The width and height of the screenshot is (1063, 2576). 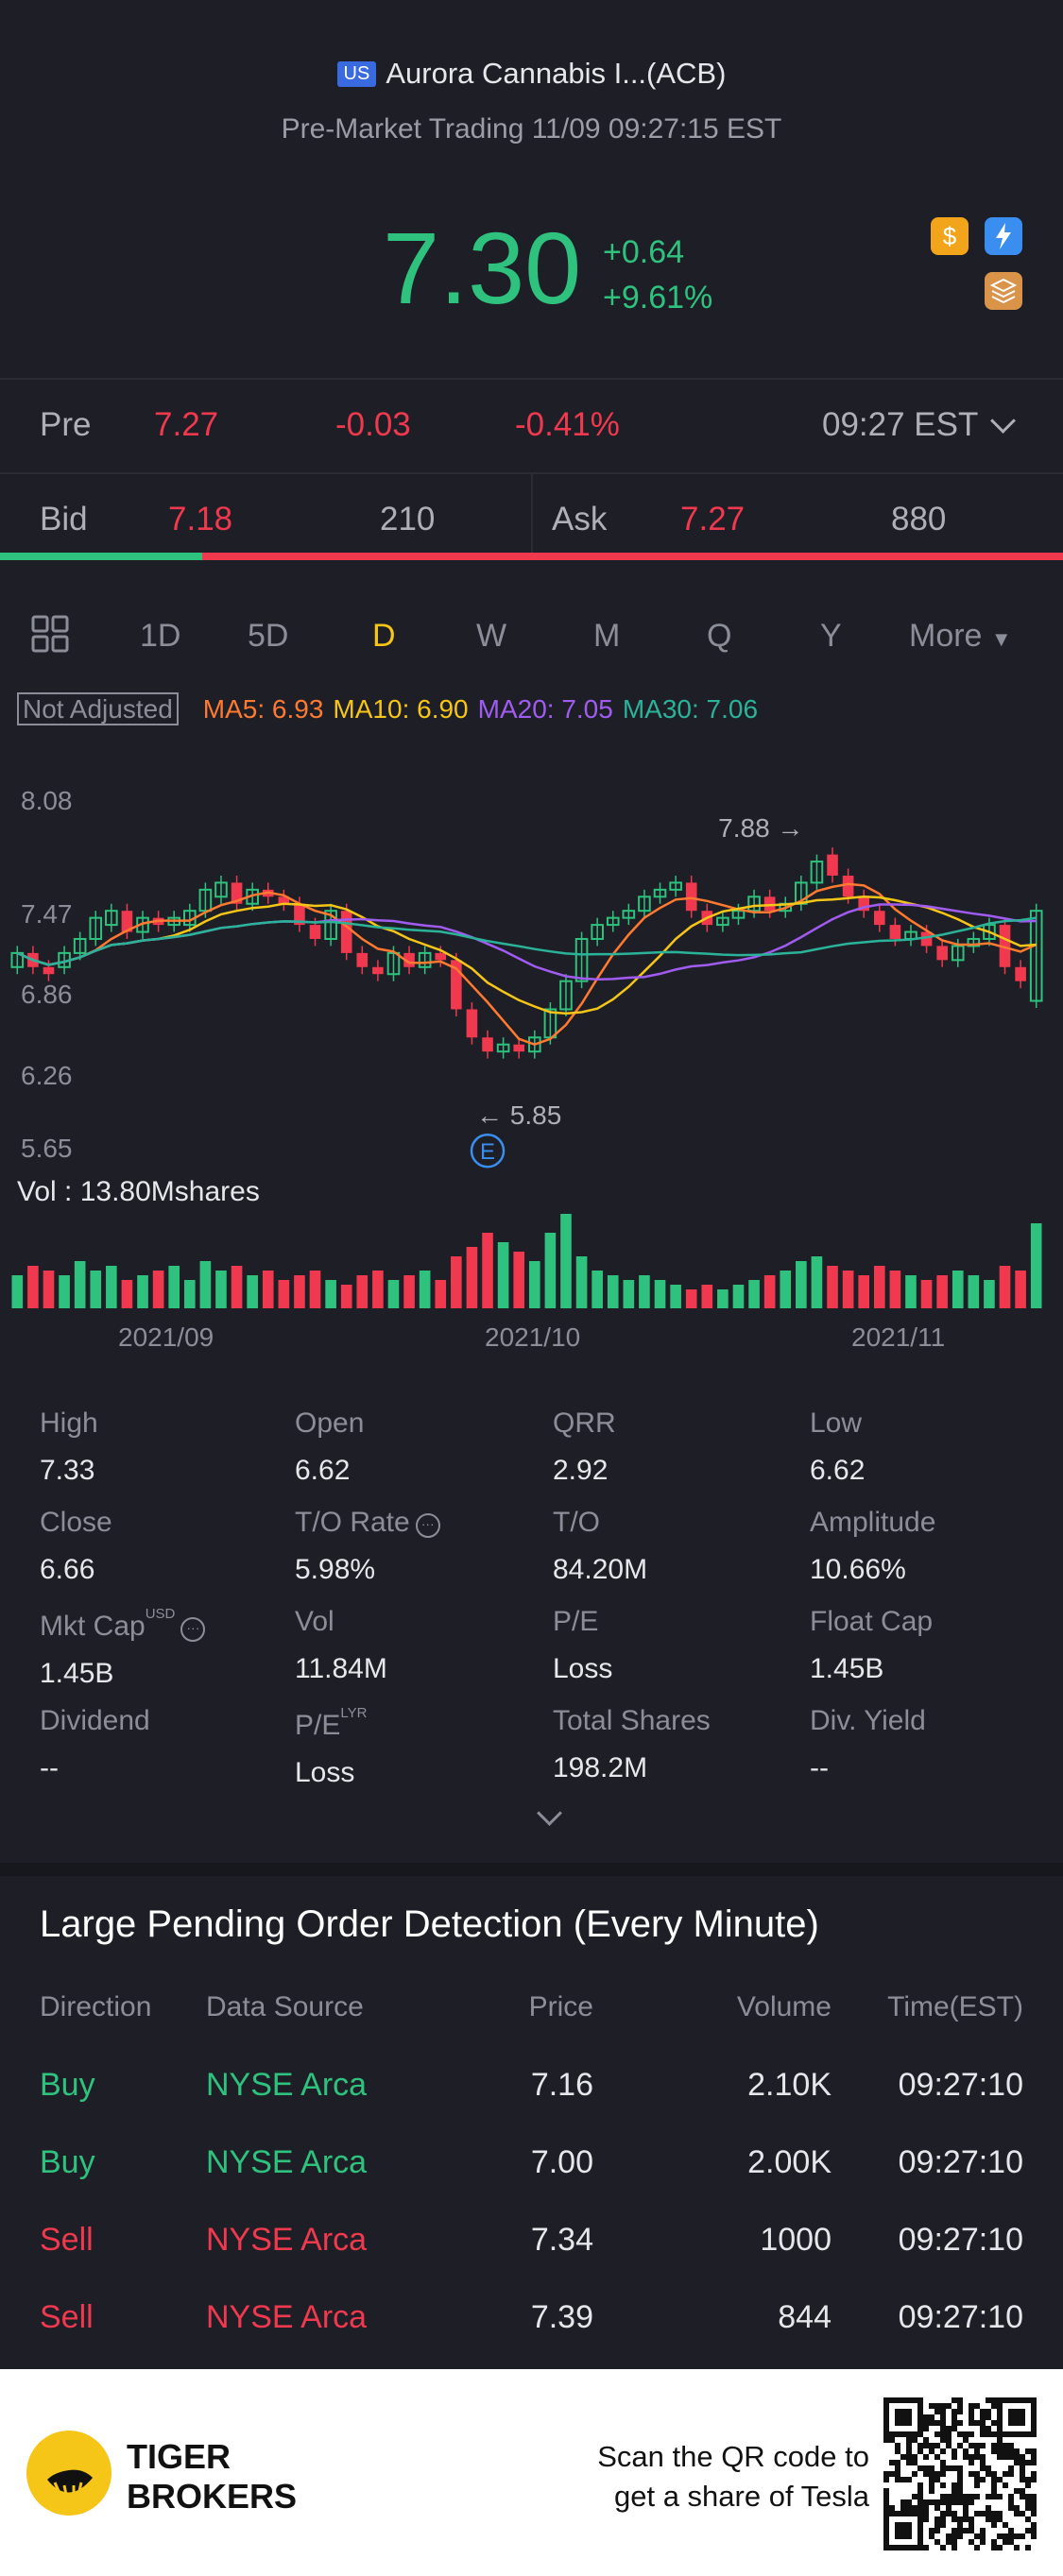 I want to click on chevron-down-icon, so click(x=1003, y=421).